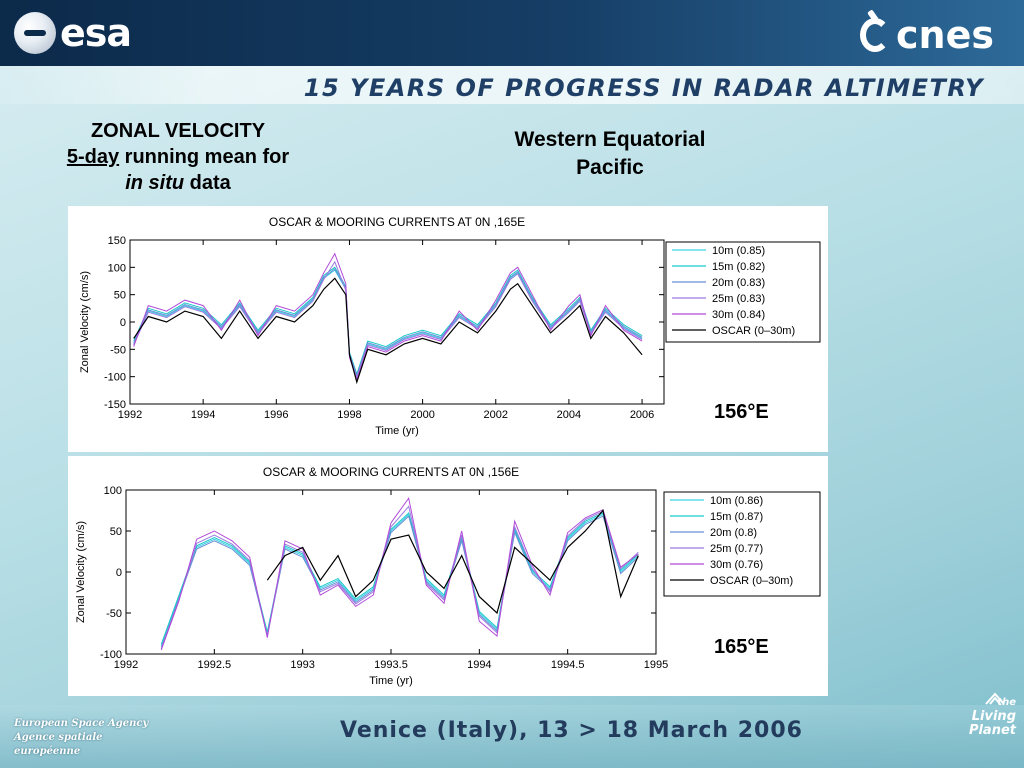  Describe the element at coordinates (995, 698) in the screenshot. I see `living-planet-mark-icon` at that location.